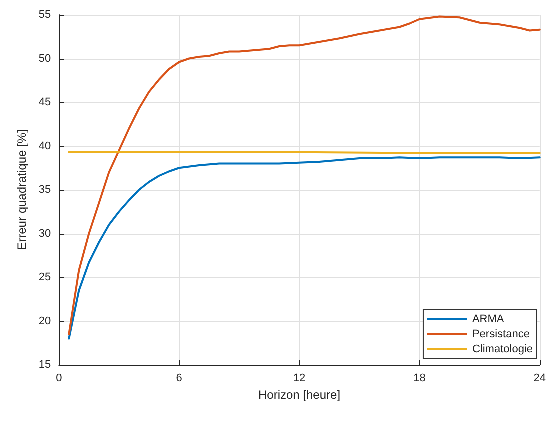  I want to click on y-tick-label: 35, so click(45, 190).